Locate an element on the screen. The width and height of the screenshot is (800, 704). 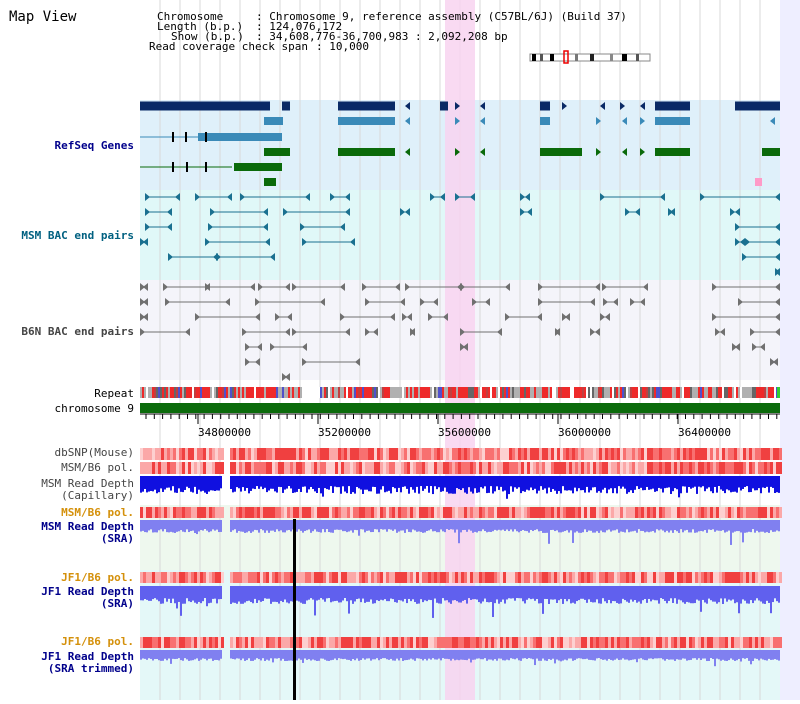
track-label-chromosome: chromosome 9 is located at coordinates (94, 408).